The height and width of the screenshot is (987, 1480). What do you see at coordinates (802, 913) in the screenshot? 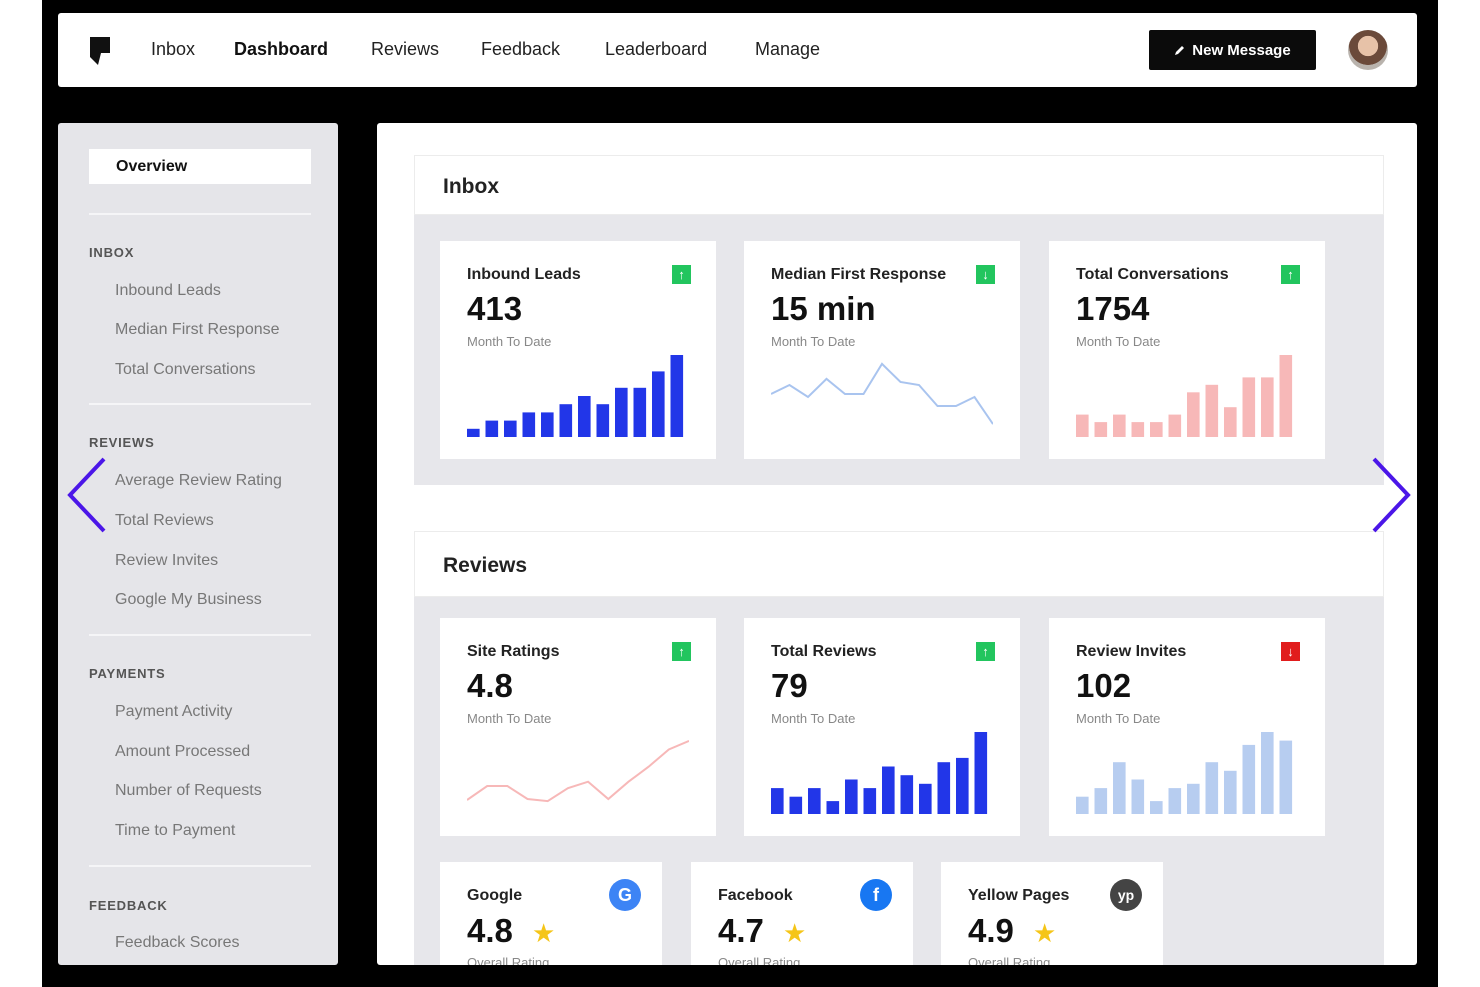
I see `rating-card-facebook: Facebook f 4.7 ★ Overall Rating` at bounding box center [802, 913].